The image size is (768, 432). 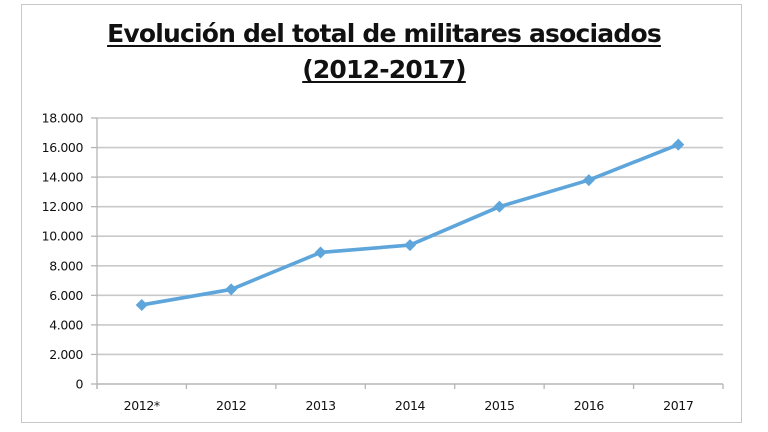 I want to click on y-tick-label: 10.000, so click(x=63, y=236).